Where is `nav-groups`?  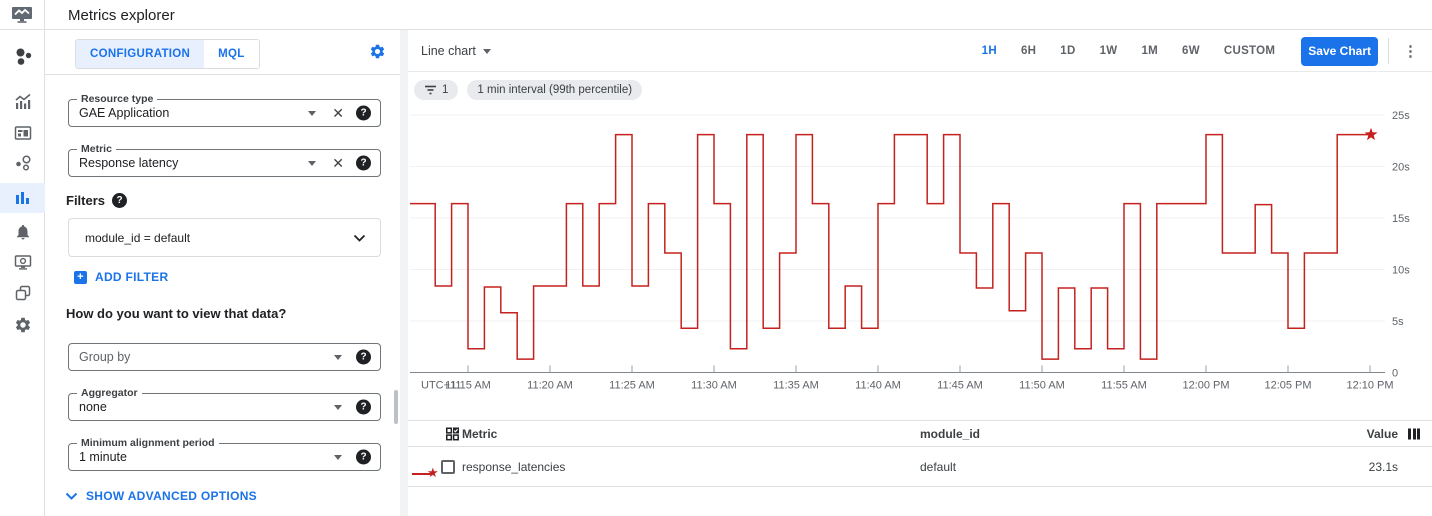 nav-groups is located at coordinates (22, 293).